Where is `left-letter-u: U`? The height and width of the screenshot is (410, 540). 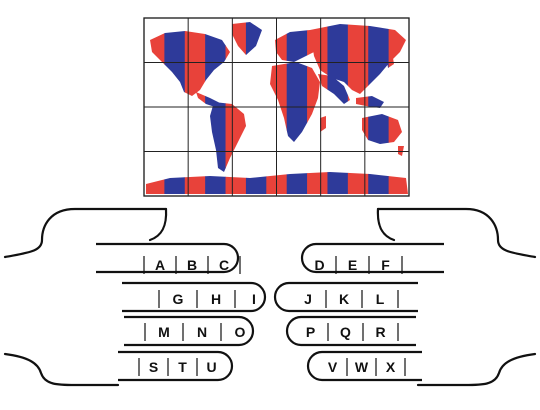 left-letter-u: U is located at coordinates (211, 367).